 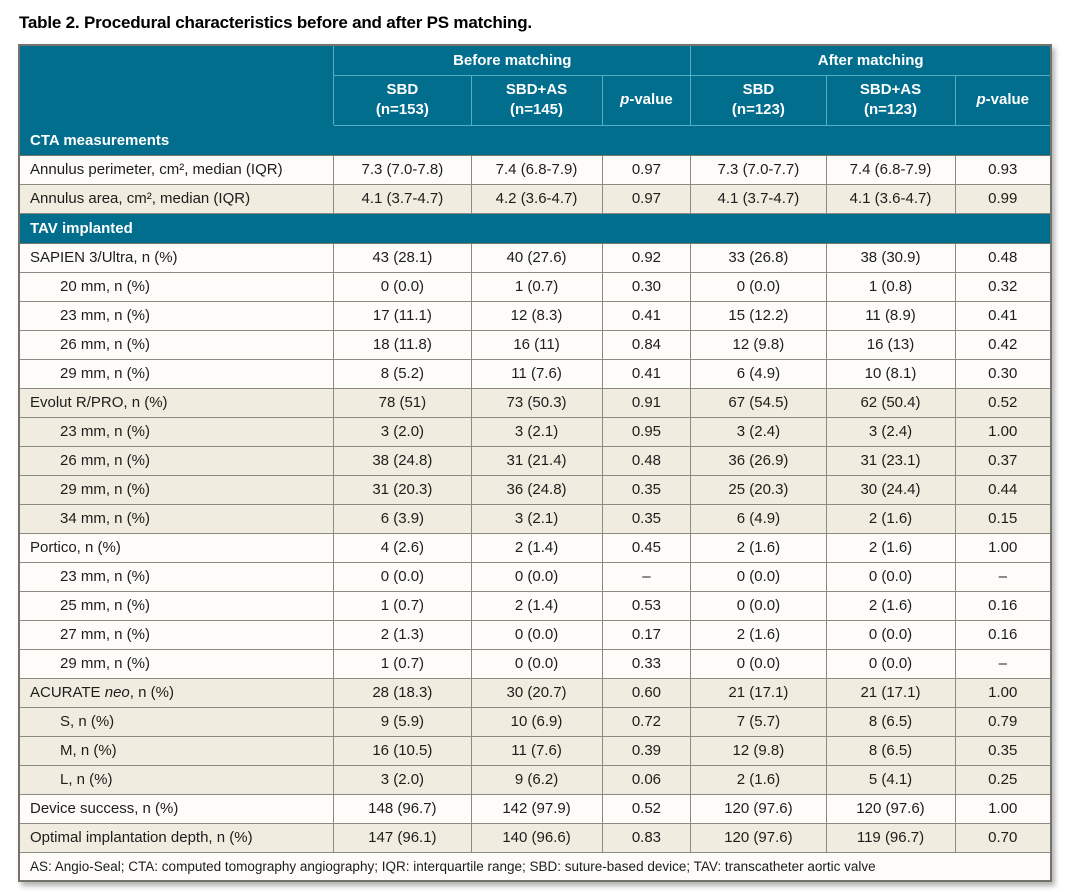 I want to click on row-label: ACURATE neo, n (%), so click(x=176, y=692).